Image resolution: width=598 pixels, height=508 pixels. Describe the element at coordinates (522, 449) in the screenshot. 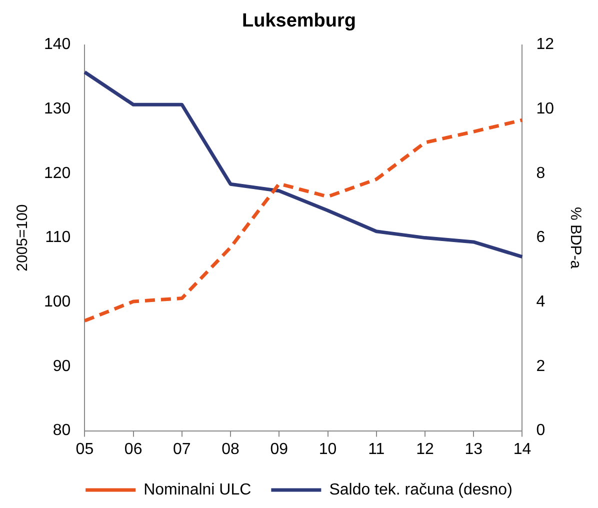

I see `x-tick-label: 14` at that location.